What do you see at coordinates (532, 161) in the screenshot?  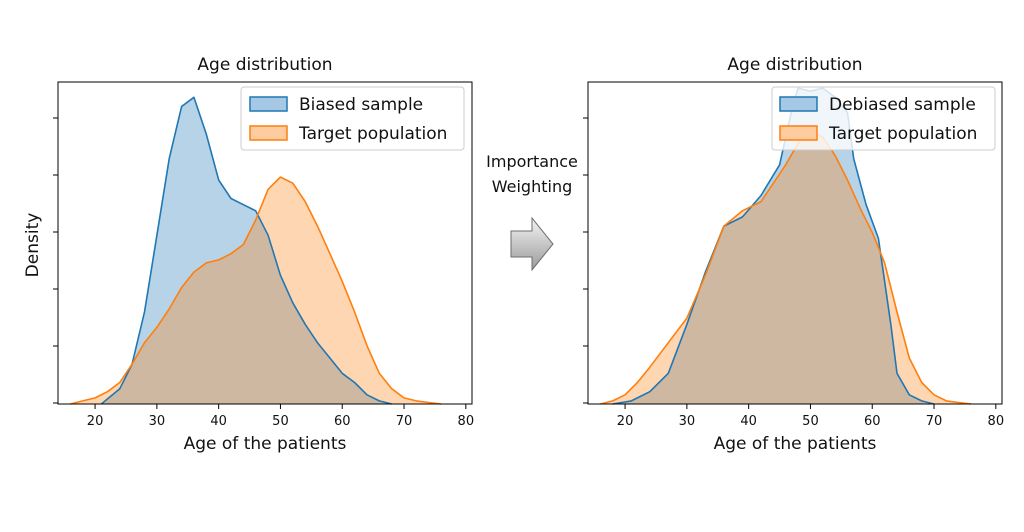 I see `transition-label-line-1: Importance` at bounding box center [532, 161].